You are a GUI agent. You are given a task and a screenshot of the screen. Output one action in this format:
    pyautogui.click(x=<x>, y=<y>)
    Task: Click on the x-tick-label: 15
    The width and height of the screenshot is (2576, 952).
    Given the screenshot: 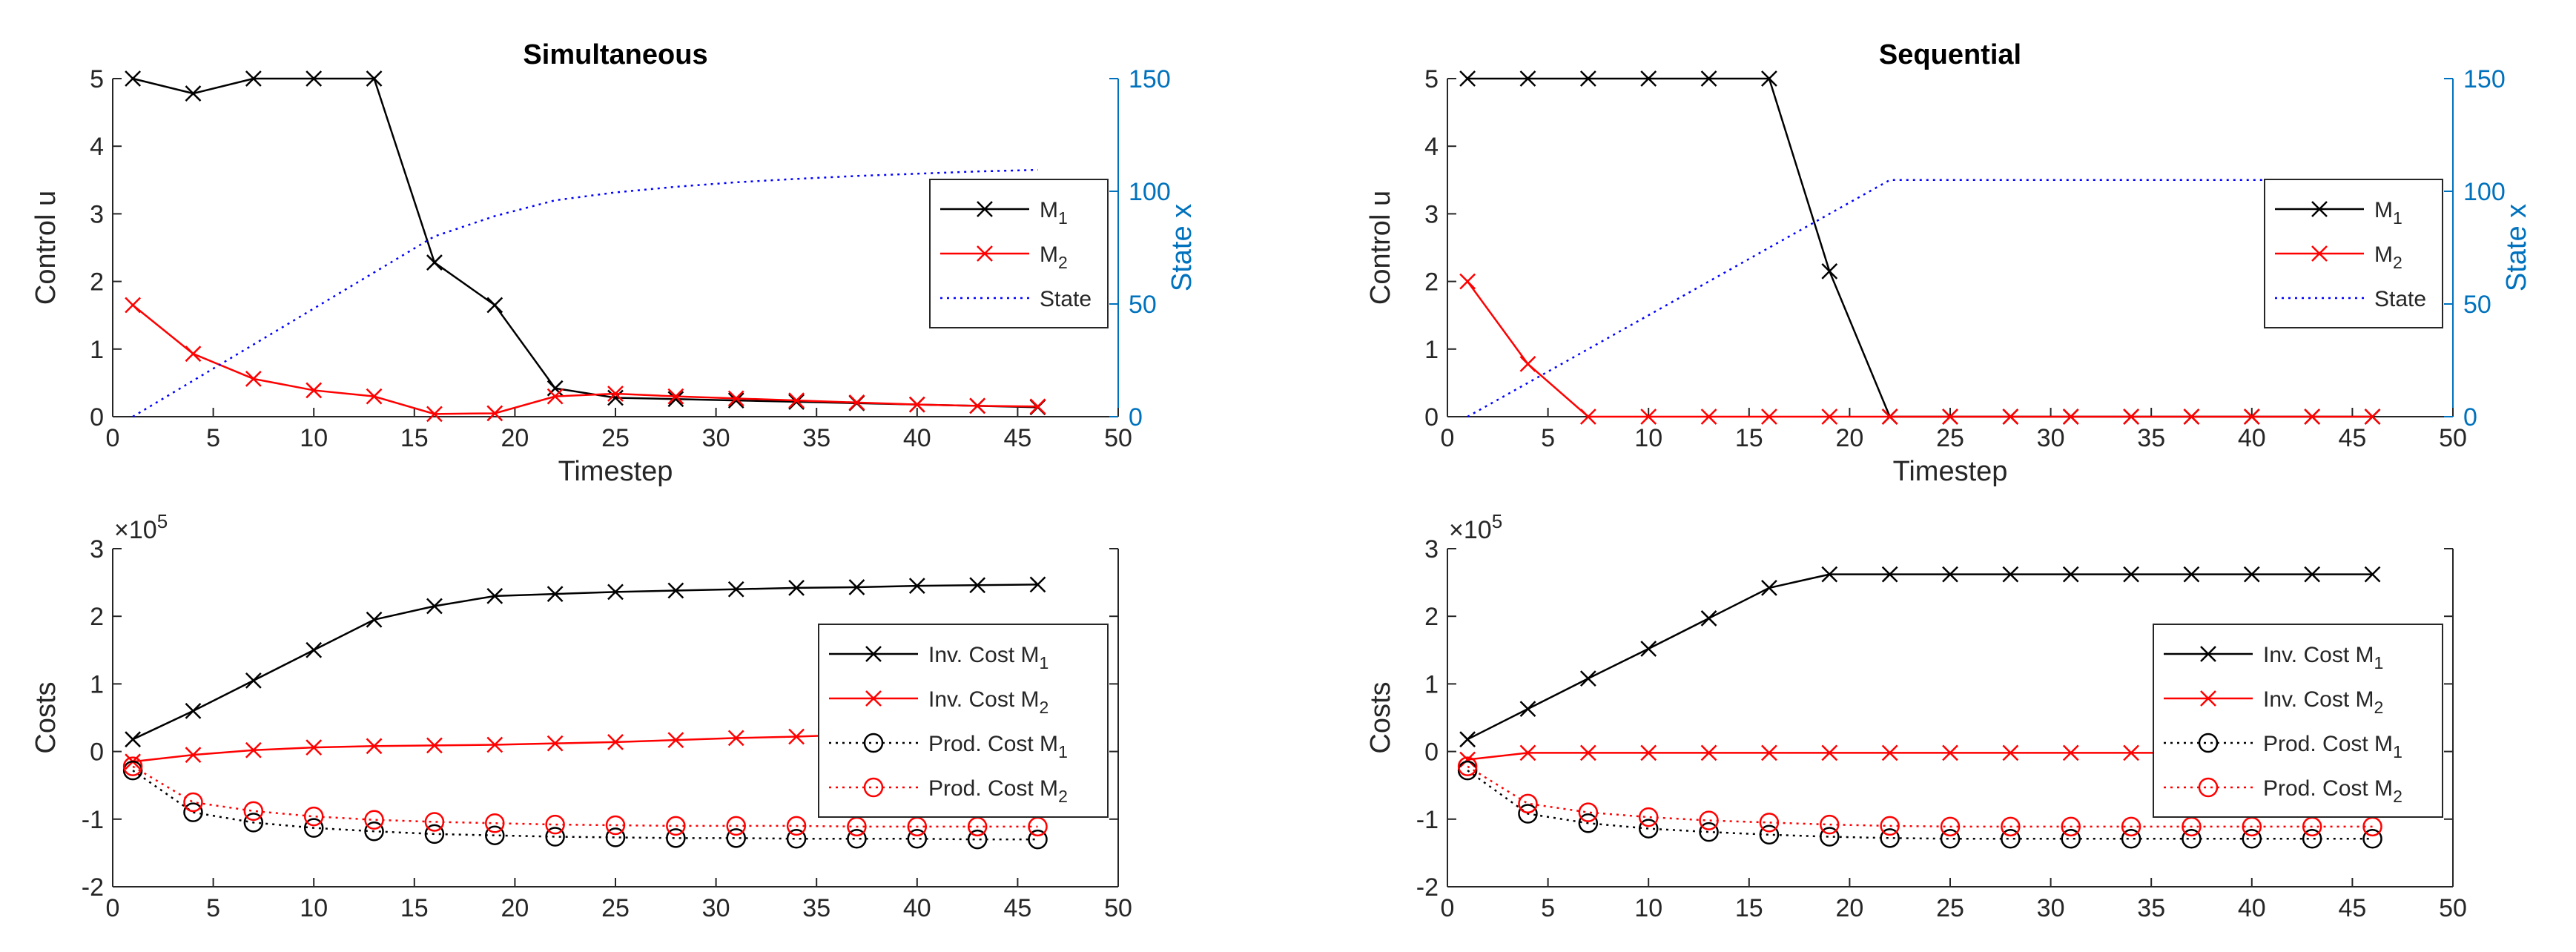 What is the action you would take?
    pyautogui.click(x=414, y=438)
    